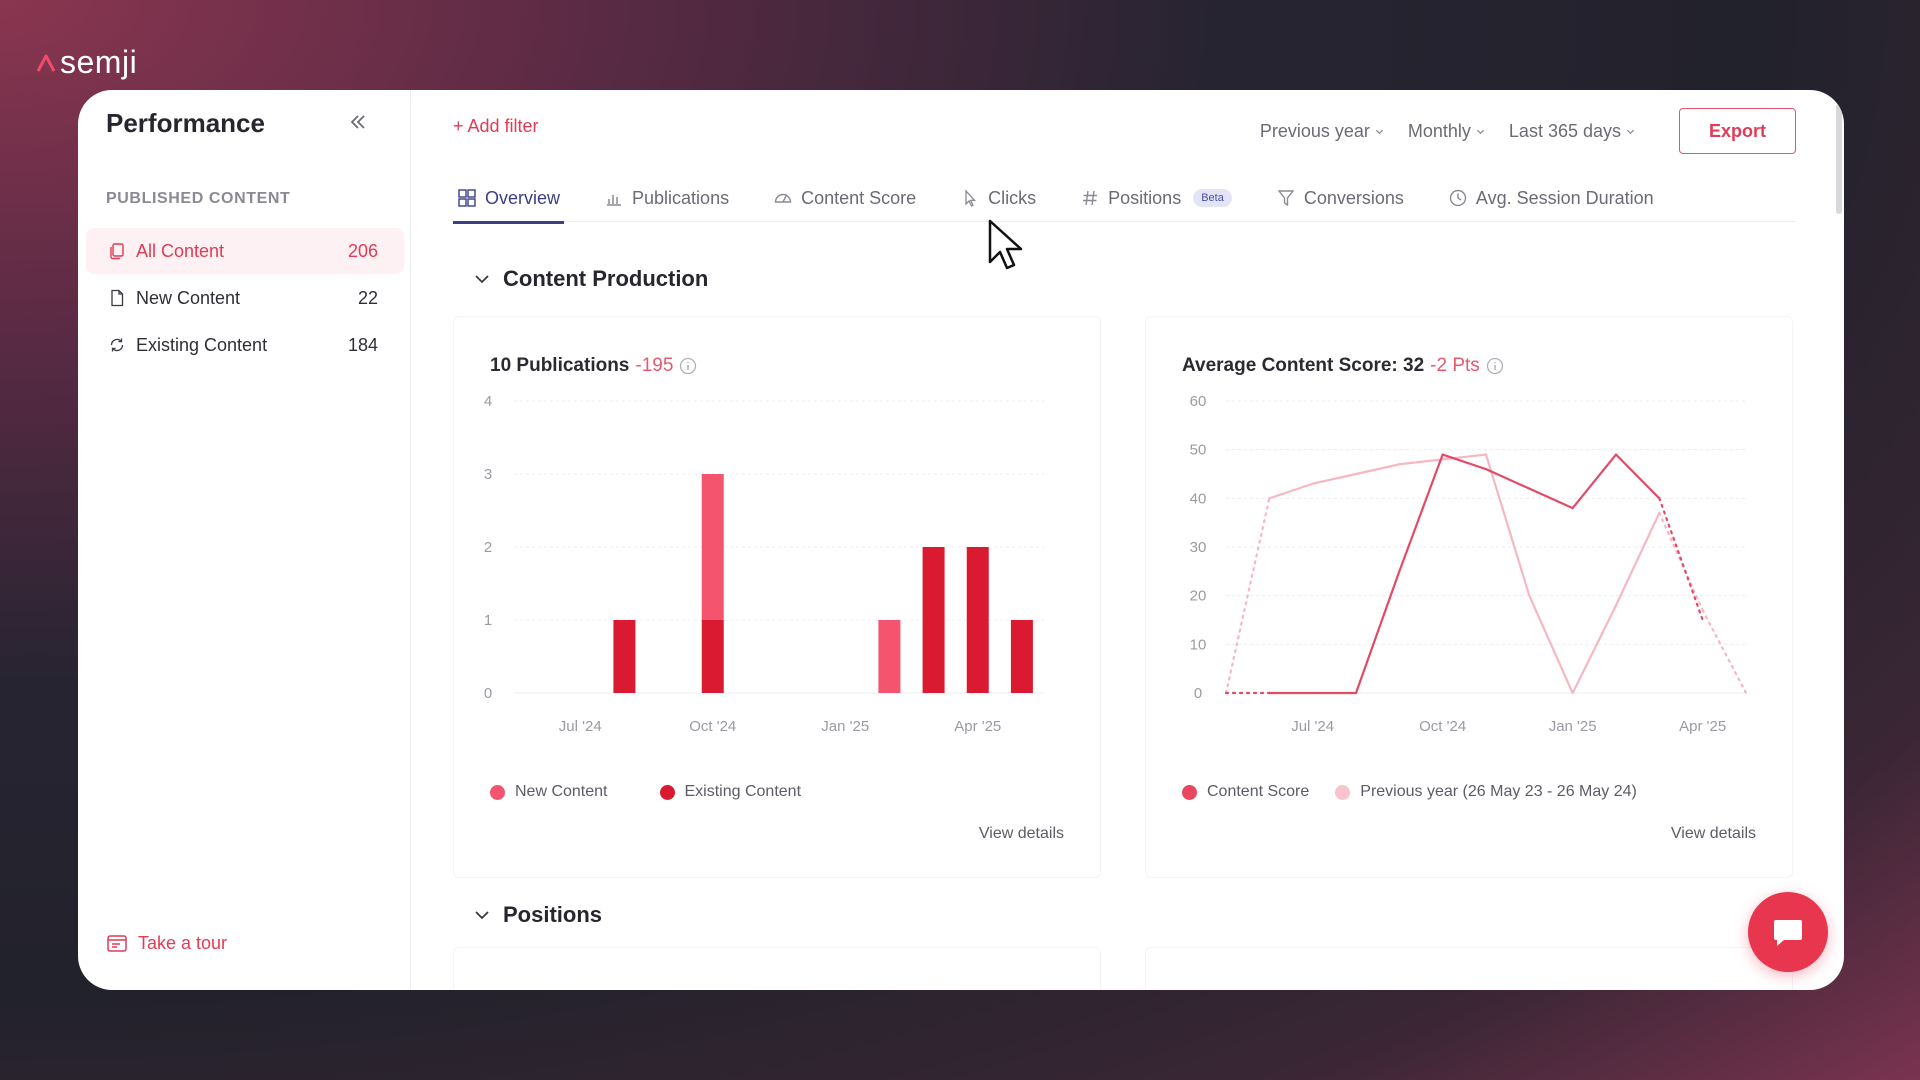  What do you see at coordinates (1314, 130) in the screenshot?
I see `compare-value: Previous year` at bounding box center [1314, 130].